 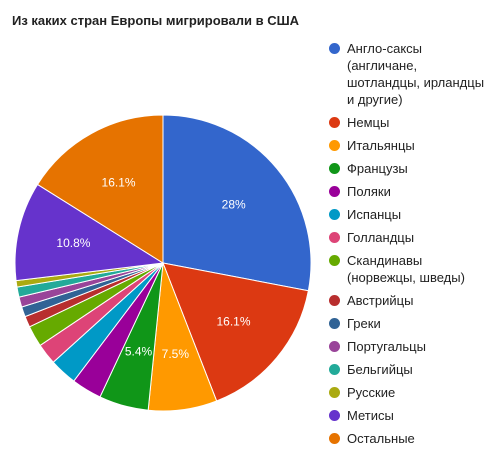 What do you see at coordinates (381, 237) in the screenshot?
I see `legend-label-6: Голландцы` at bounding box center [381, 237].